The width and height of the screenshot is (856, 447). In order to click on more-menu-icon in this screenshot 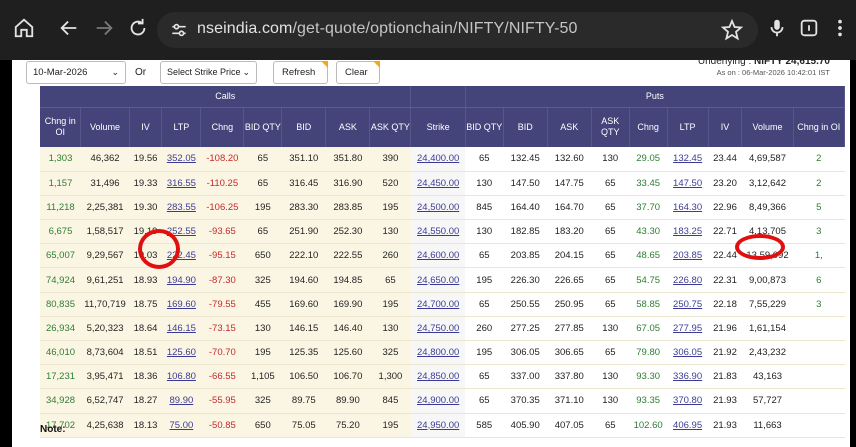, I will do `click(840, 28)`.